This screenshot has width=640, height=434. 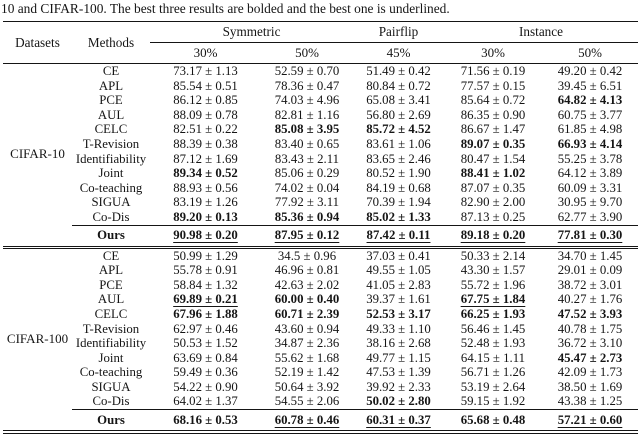 What do you see at coordinates (307, 372) in the screenshot?
I see `value-cell: 52.19 ± 1.42` at bounding box center [307, 372].